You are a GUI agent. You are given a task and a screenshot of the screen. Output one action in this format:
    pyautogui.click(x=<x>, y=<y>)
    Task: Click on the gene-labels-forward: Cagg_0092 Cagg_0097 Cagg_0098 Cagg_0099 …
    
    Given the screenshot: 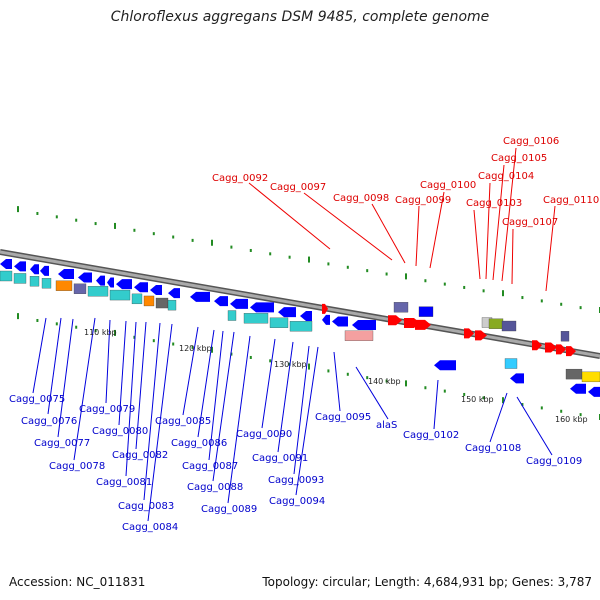 What is the action you would take?
    pyautogui.click(x=405, y=182)
    